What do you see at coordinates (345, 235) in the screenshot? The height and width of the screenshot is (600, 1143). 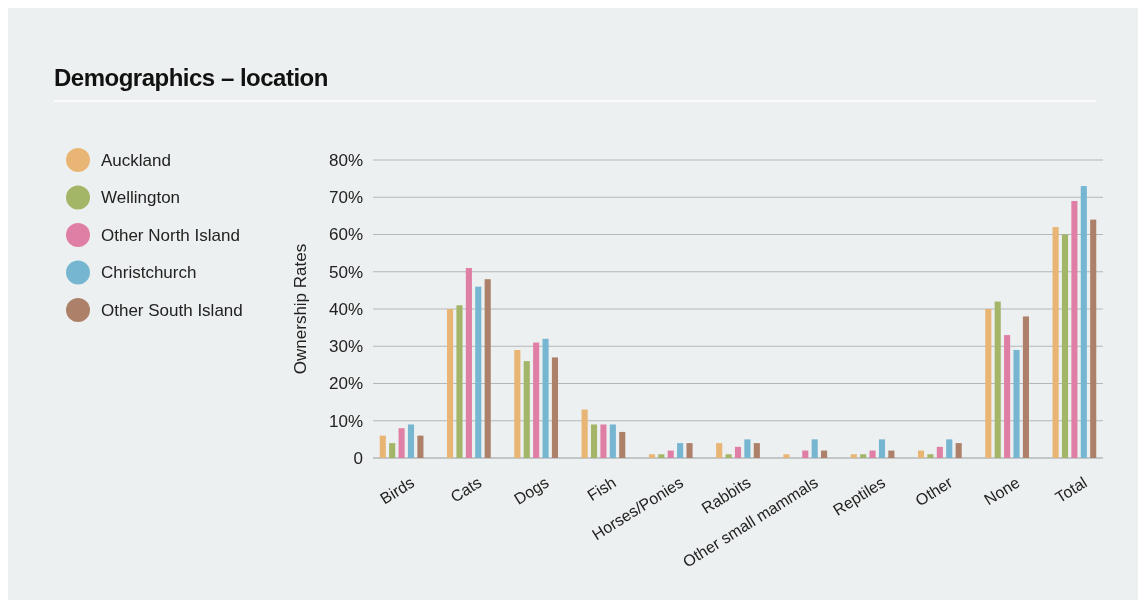 I see `y-tick-label: 60%` at bounding box center [345, 235].